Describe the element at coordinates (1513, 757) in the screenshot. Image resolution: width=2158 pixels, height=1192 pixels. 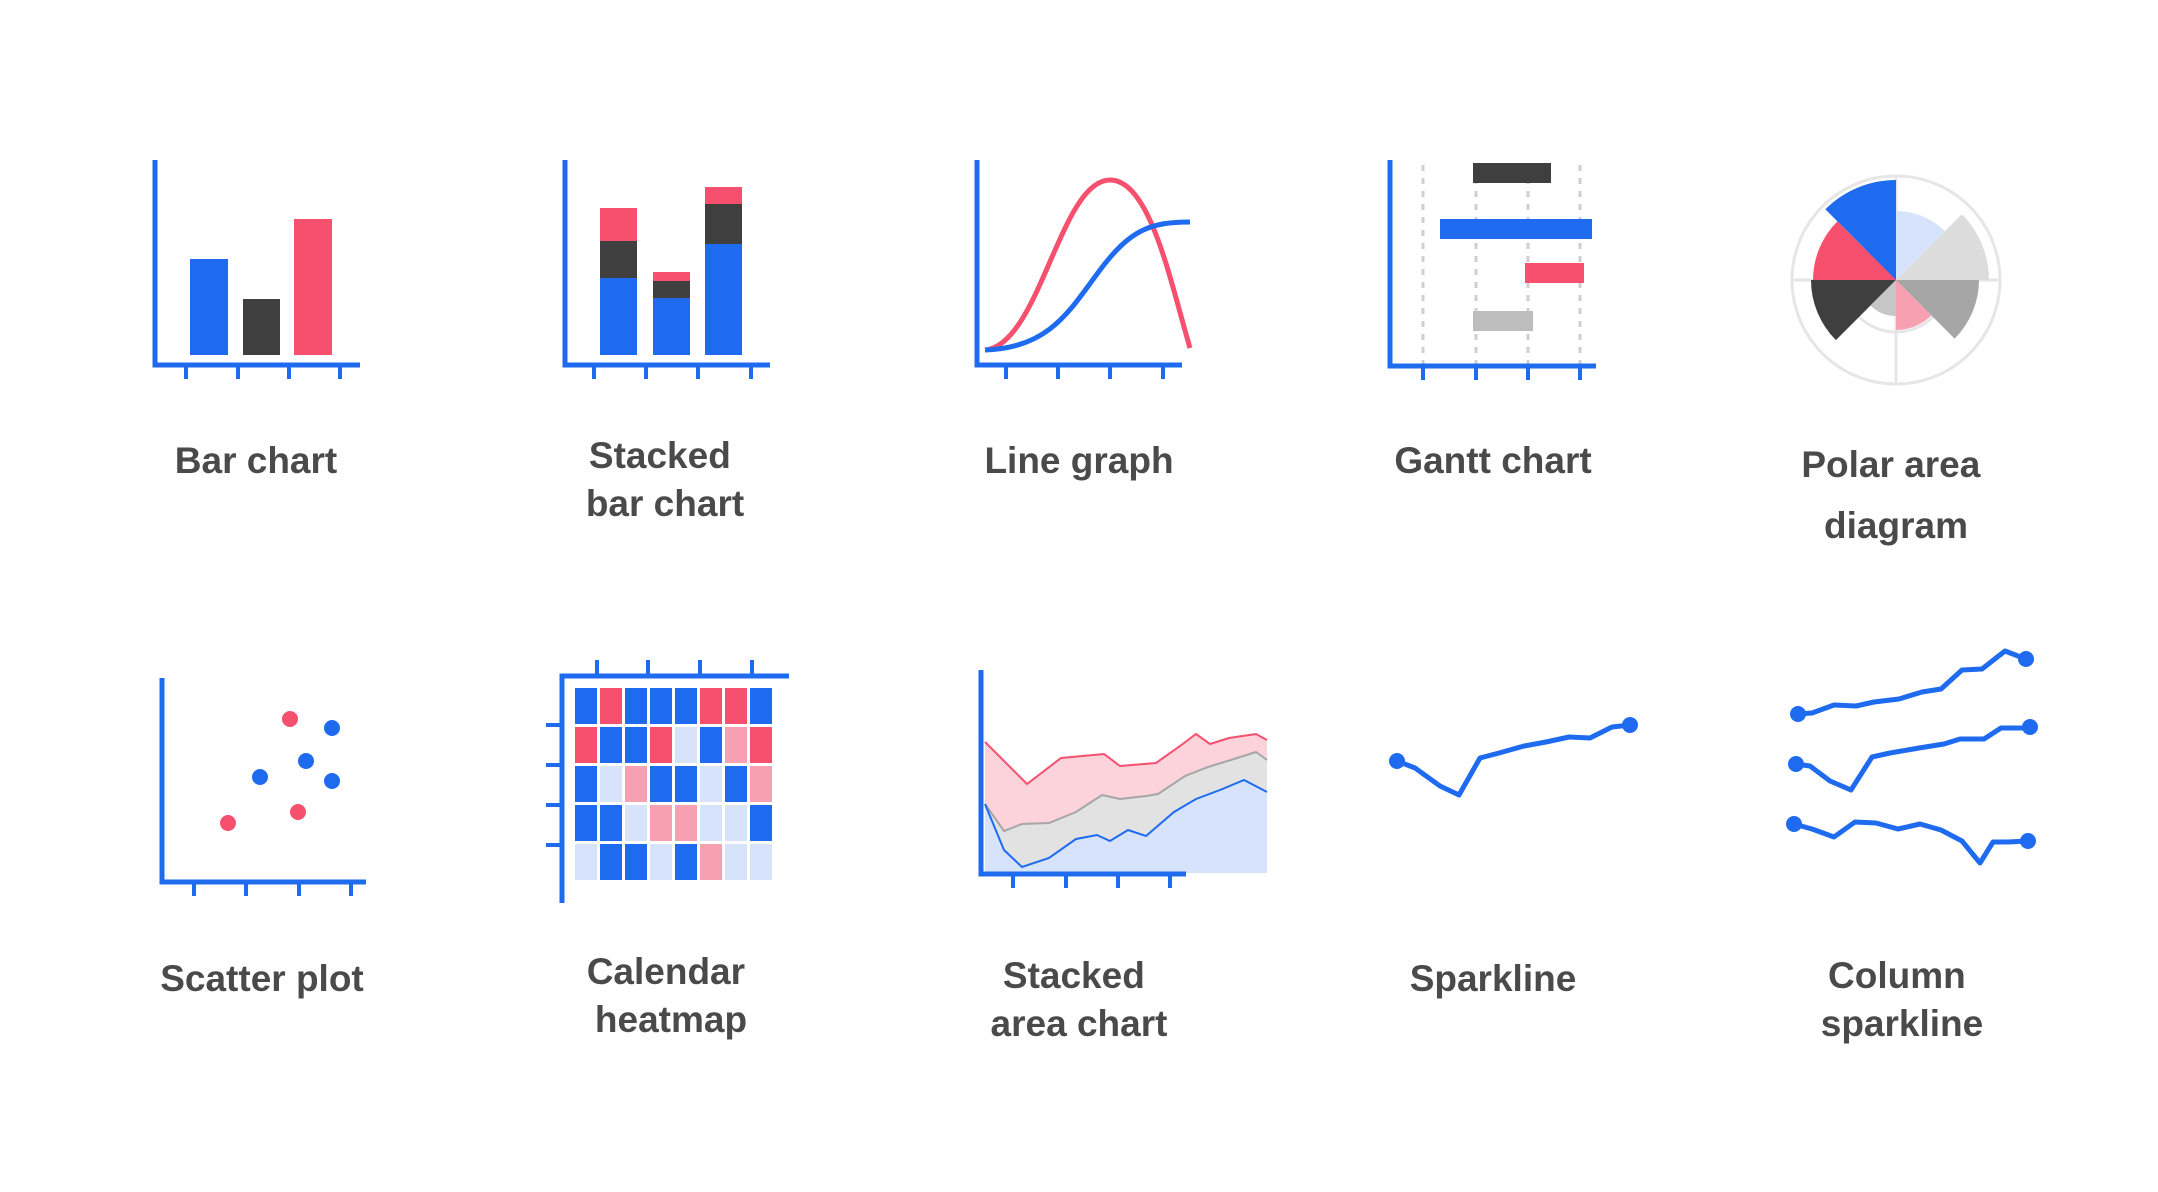
I see `sparkline-icon` at that location.